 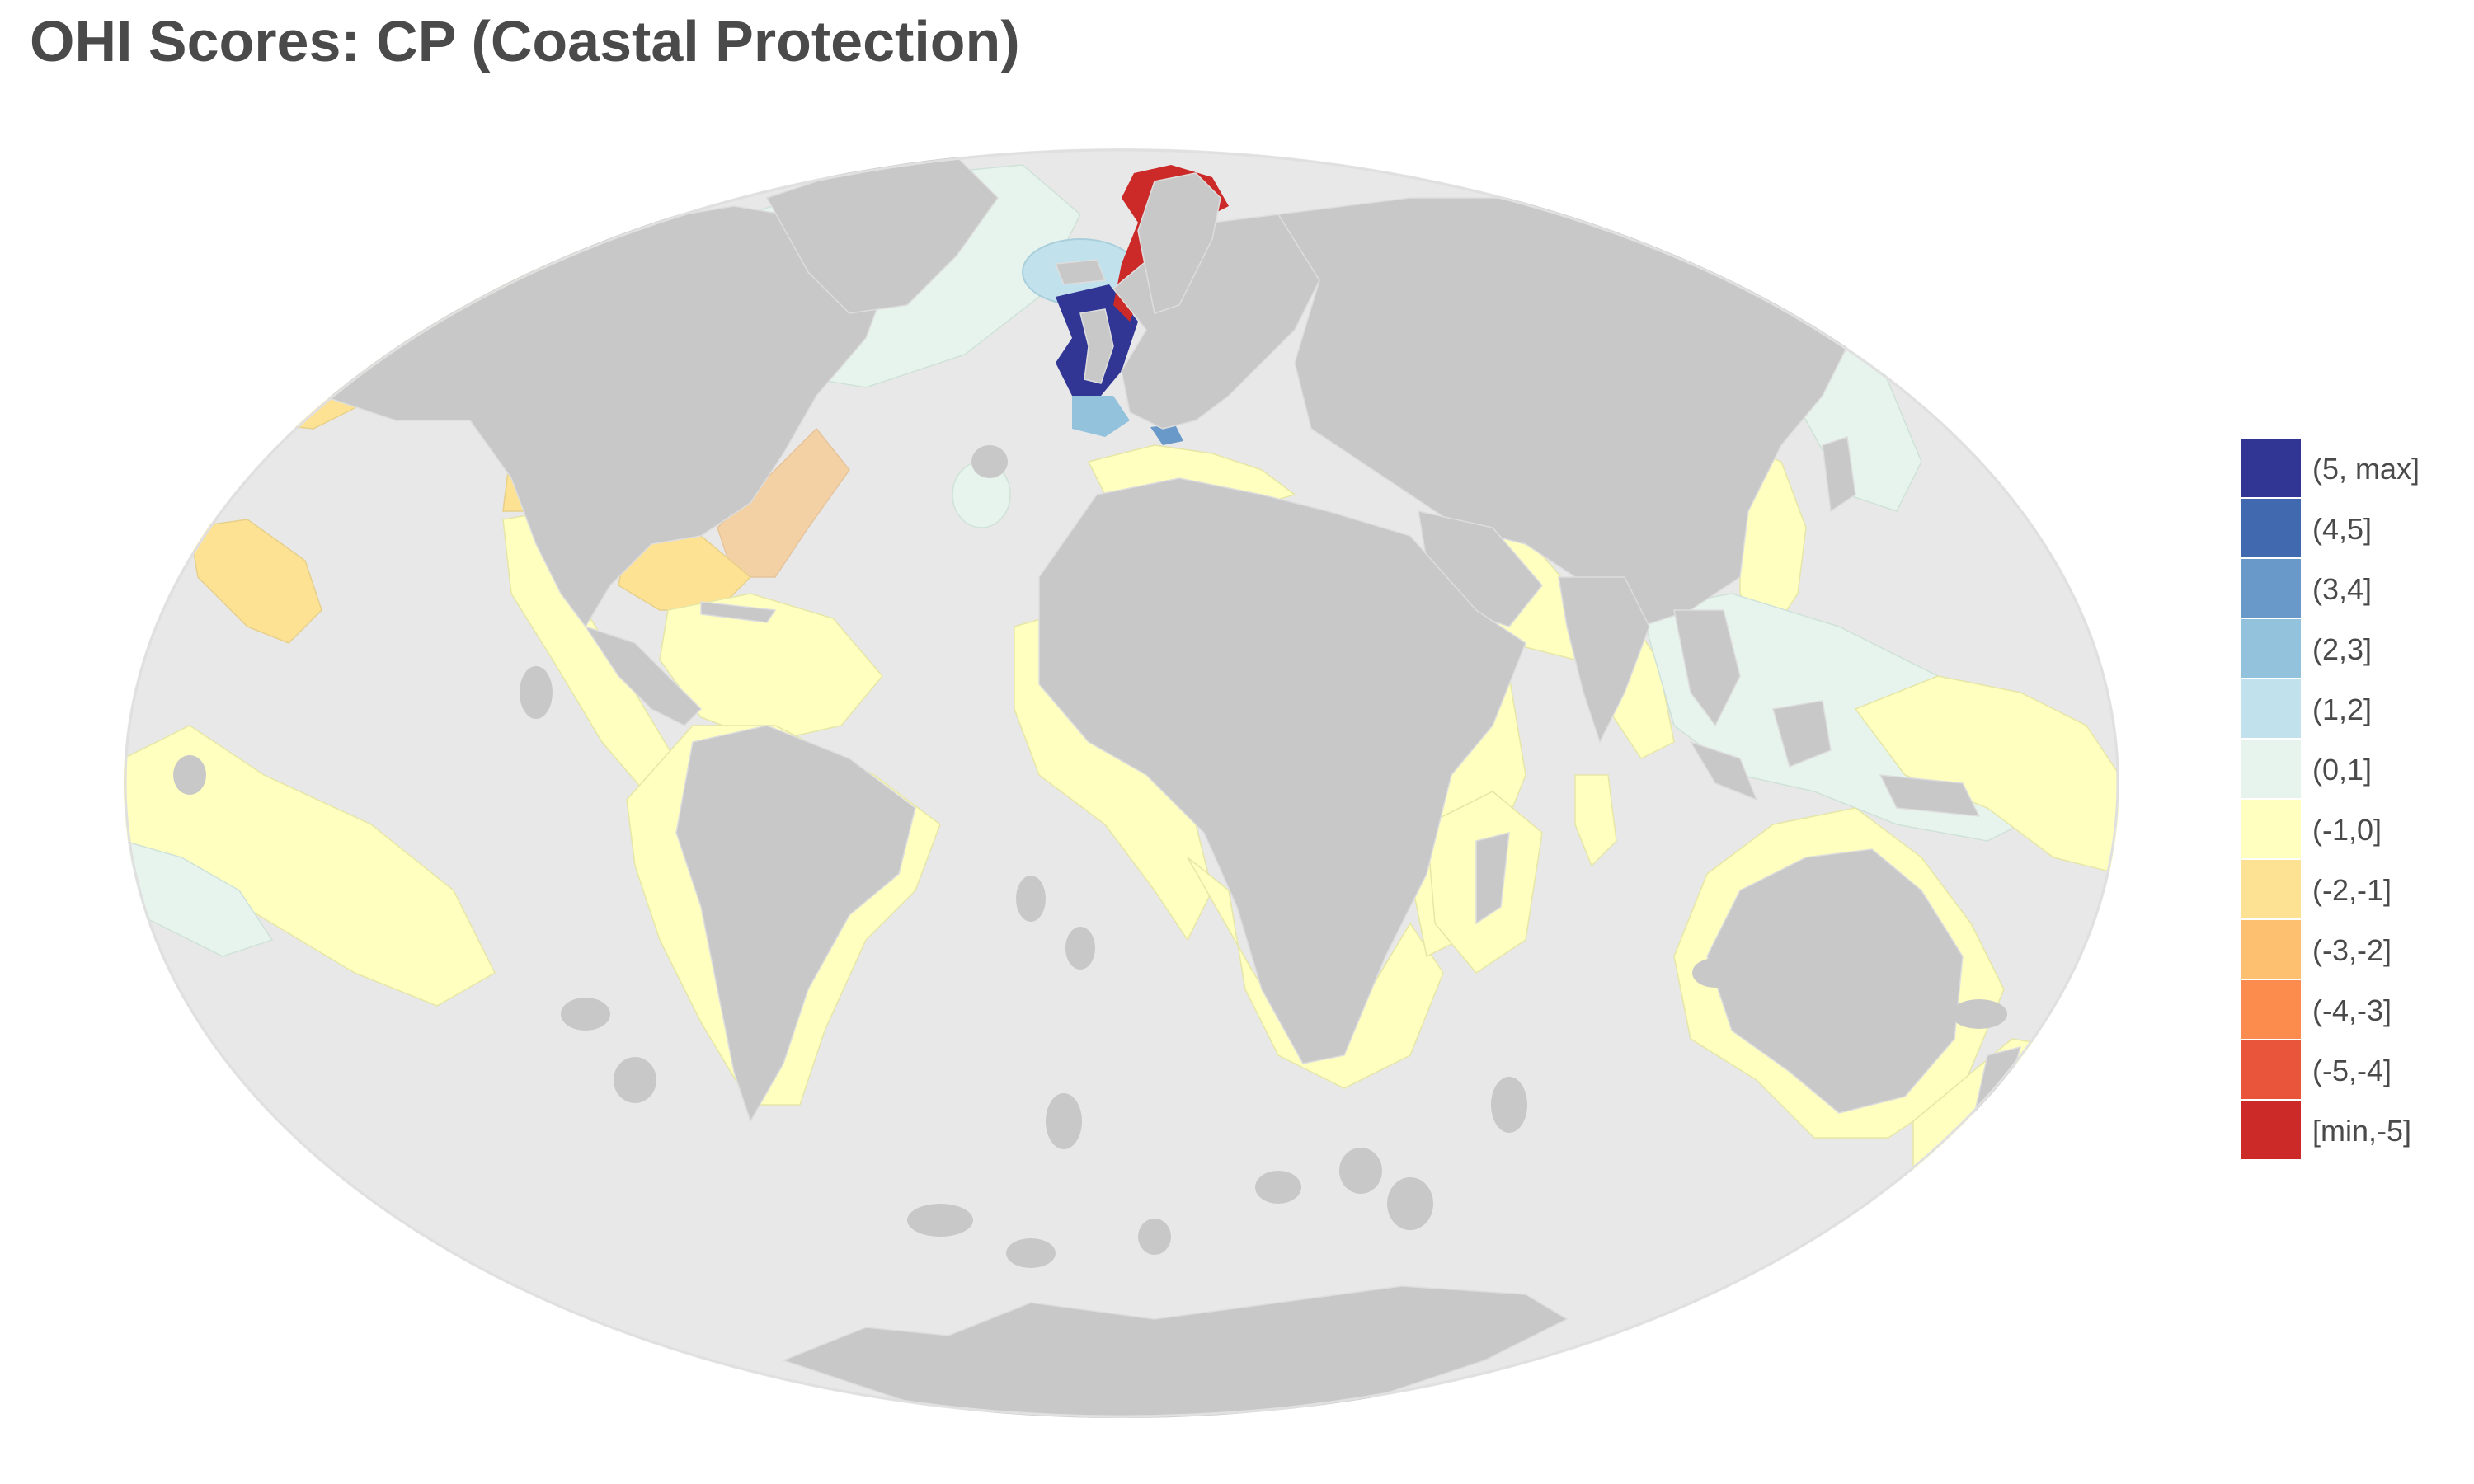 What do you see at coordinates (1930, 796) in the screenshot?
I see `land-new-guinea` at bounding box center [1930, 796].